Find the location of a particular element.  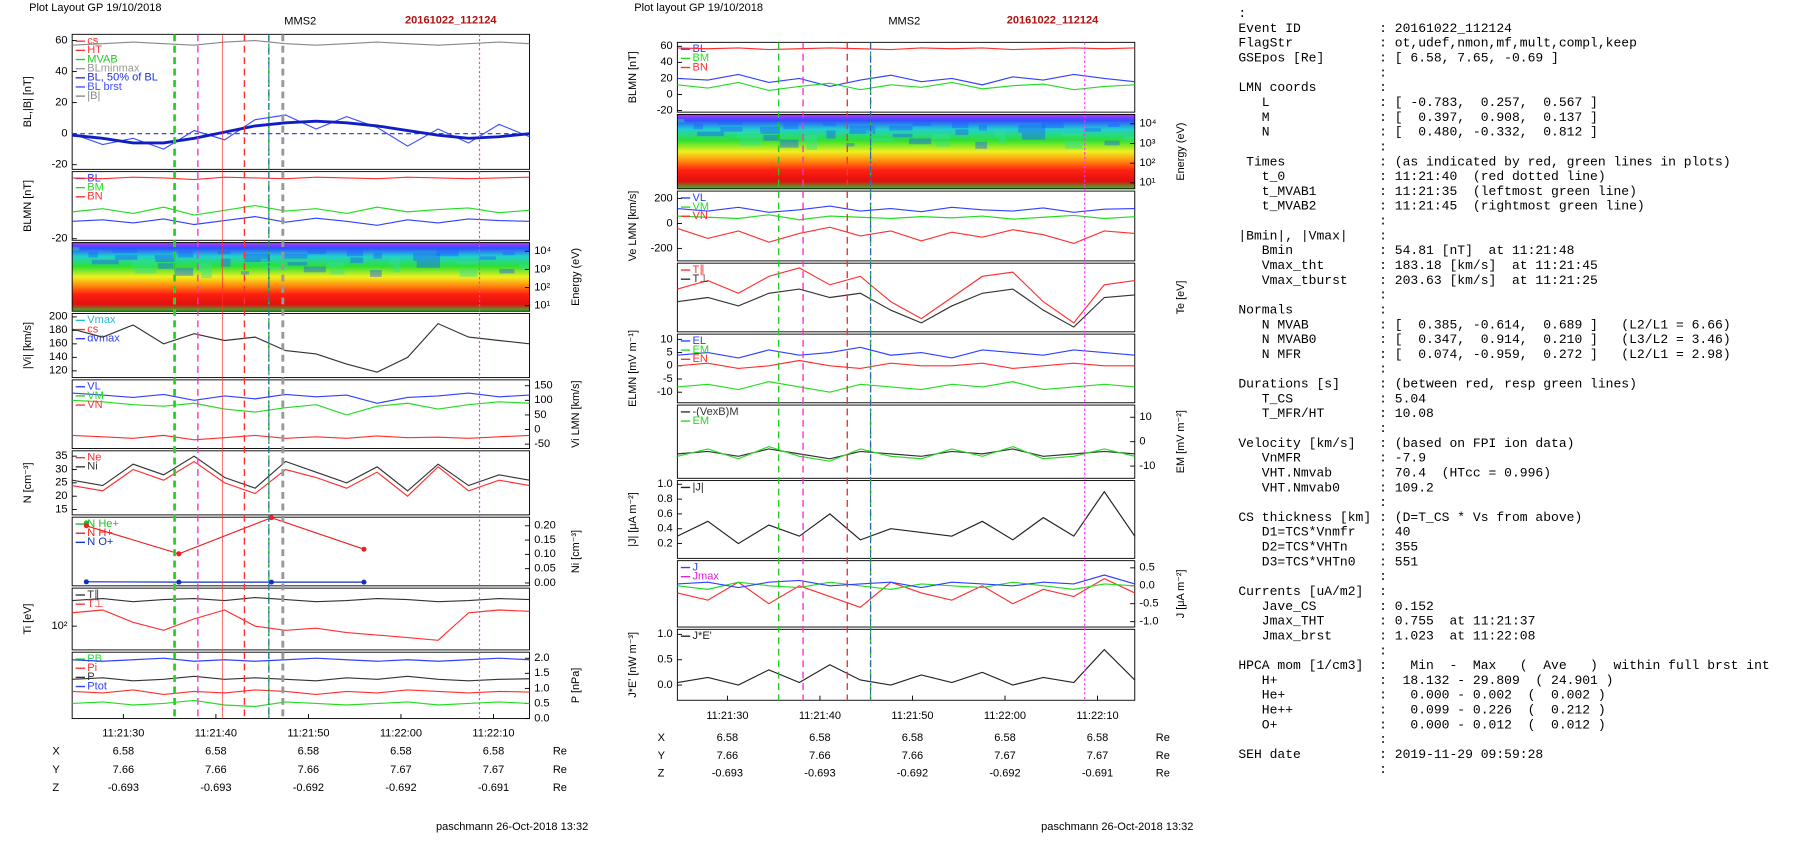

legend-label: J*E' is located at coordinates (702, 636).